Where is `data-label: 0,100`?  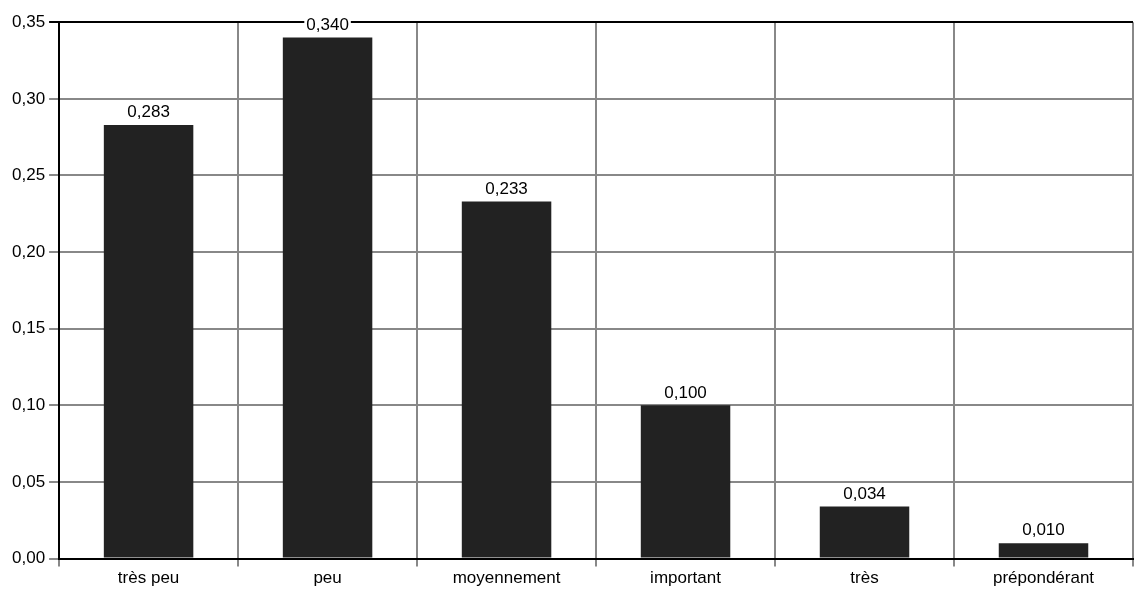
data-label: 0,100 is located at coordinates (685, 392).